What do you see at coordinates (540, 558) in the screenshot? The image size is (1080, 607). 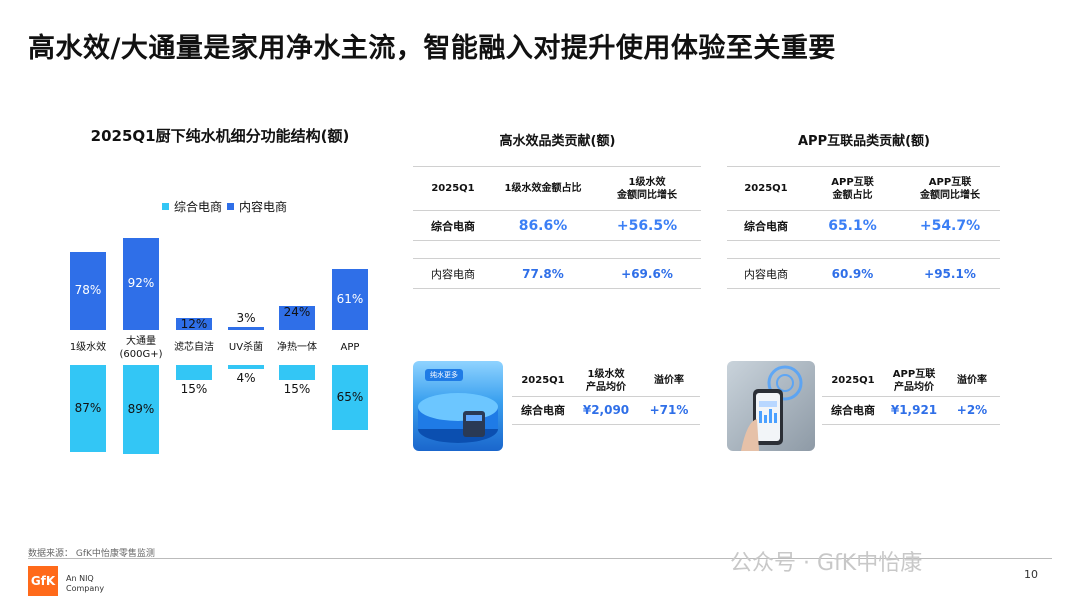 I see `footer-divider` at bounding box center [540, 558].